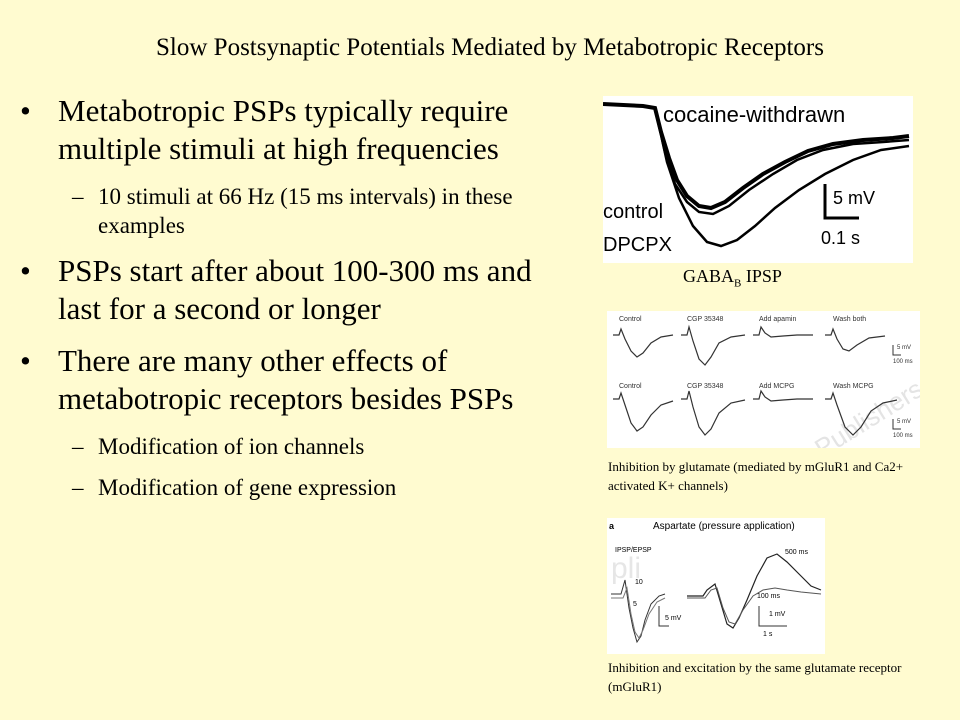 The height and width of the screenshot is (720, 960). Describe the element at coordinates (904, 422) in the screenshot. I see `scale-mv-bottom: 5 mV` at that location.